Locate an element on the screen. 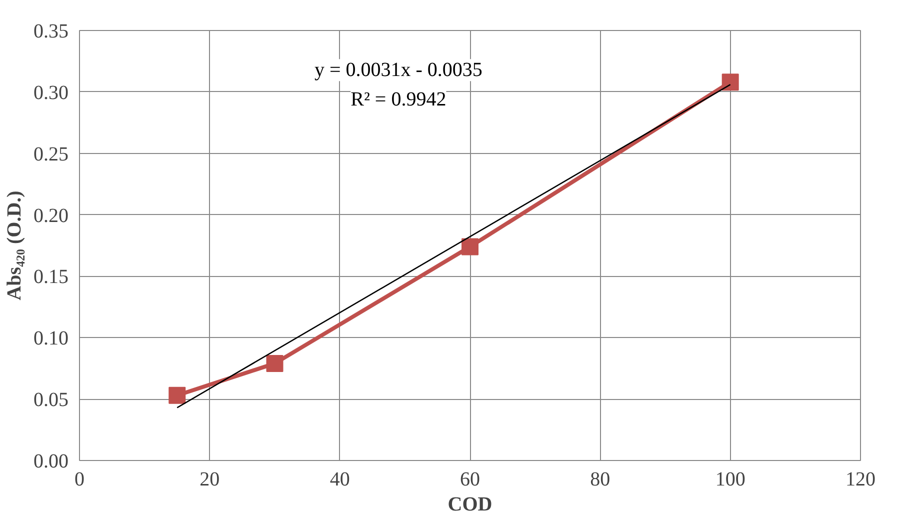 The width and height of the screenshot is (907, 523). y-tick-label: 0.00 is located at coordinates (51, 461).